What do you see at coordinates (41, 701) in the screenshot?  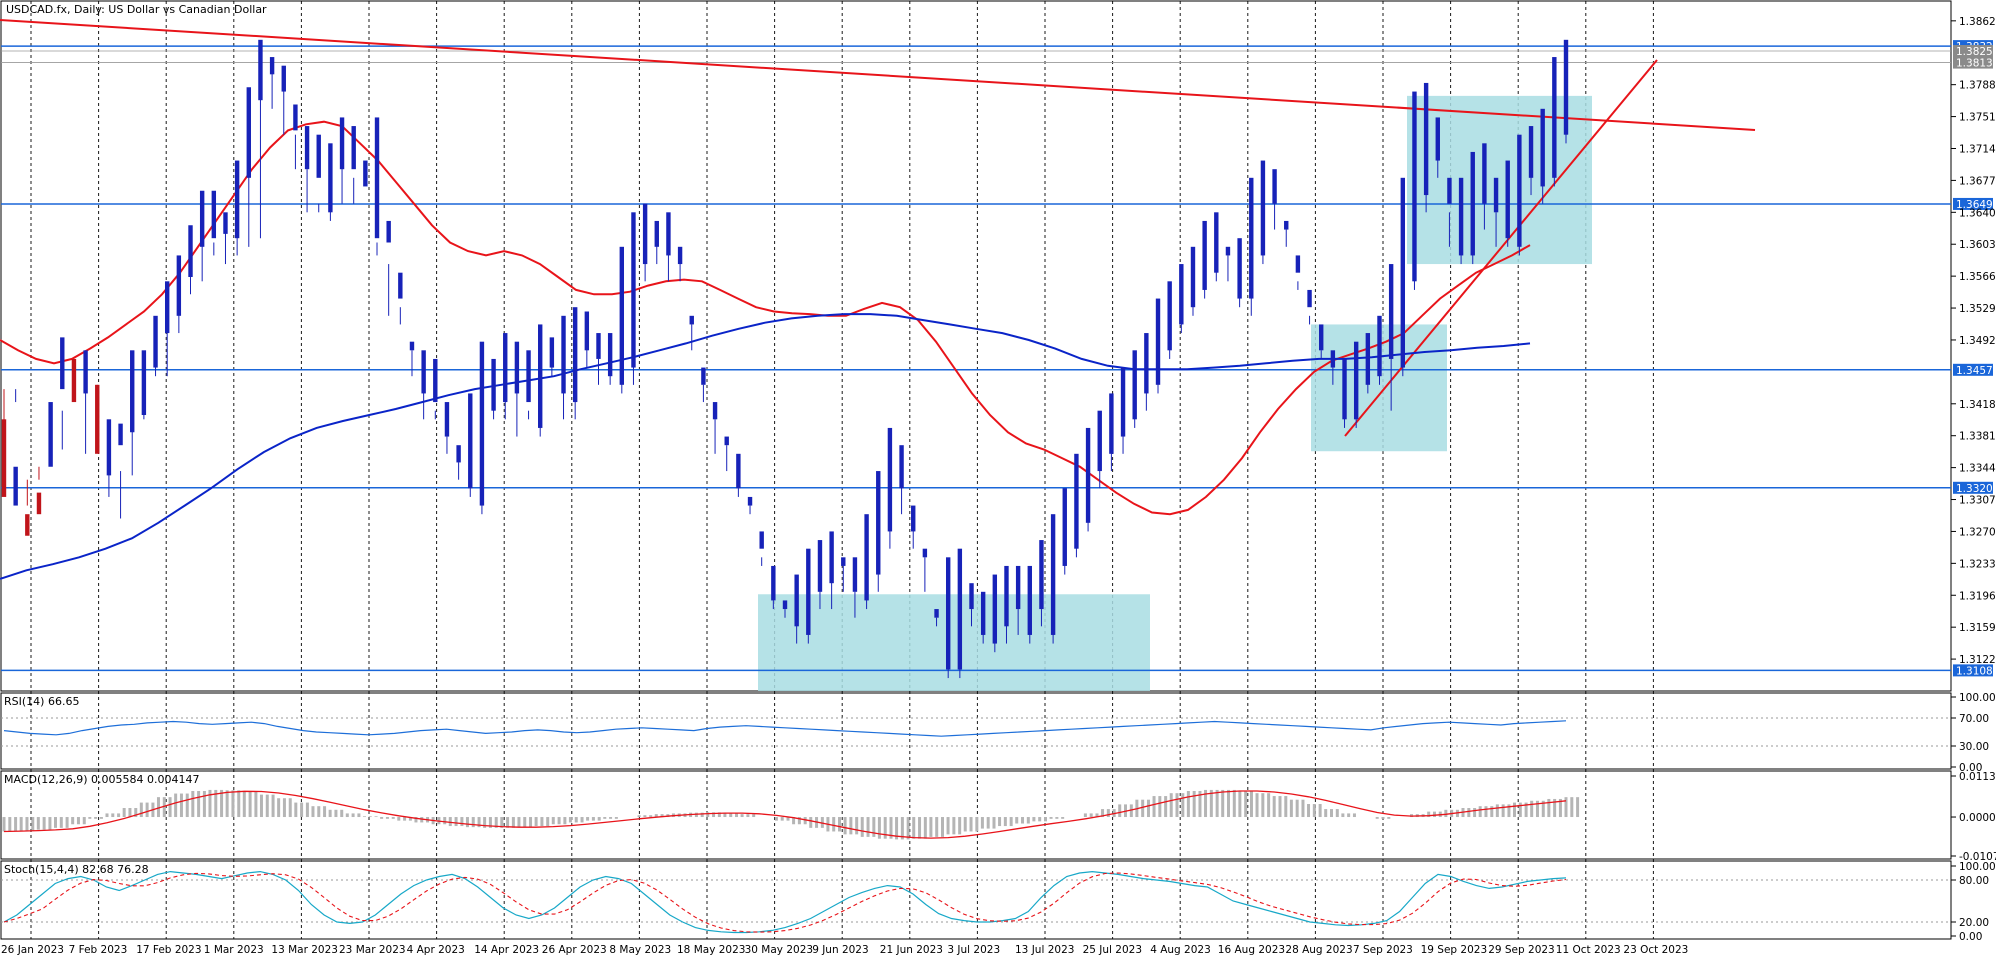 I see `rsi-label: RSI(14) 66.65` at bounding box center [41, 701].